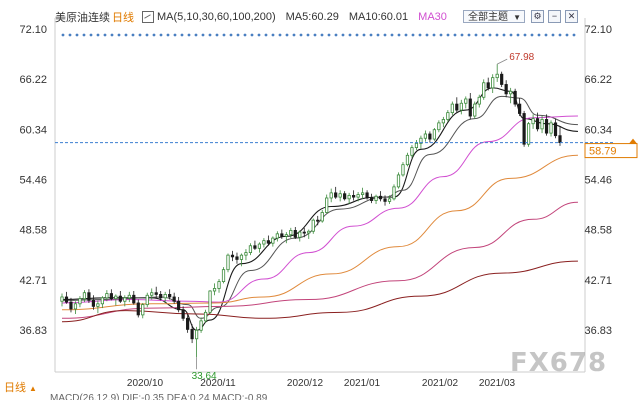 The height and width of the screenshot is (405, 640). Describe the element at coordinates (598, 130) in the screenshot. I see `y-tick-label-right: 60.34` at that location.